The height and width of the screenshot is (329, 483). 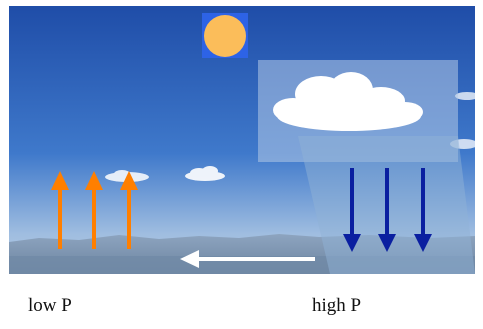 What do you see at coordinates (247, 259) in the screenshot?
I see `left-arrow-icon` at bounding box center [247, 259].